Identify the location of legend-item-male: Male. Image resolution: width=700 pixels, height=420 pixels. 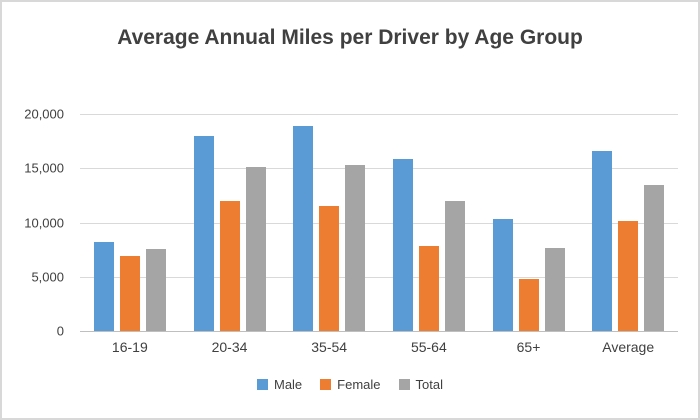
(279, 384).